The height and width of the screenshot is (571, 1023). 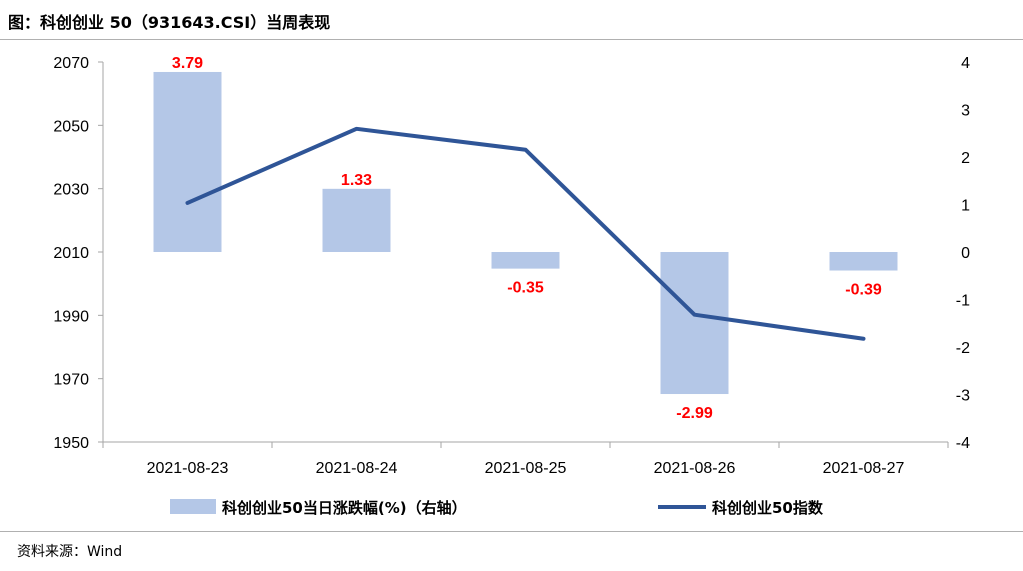 What do you see at coordinates (71, 190) in the screenshot?
I see `left-axis-tick-label: 2030` at bounding box center [71, 190].